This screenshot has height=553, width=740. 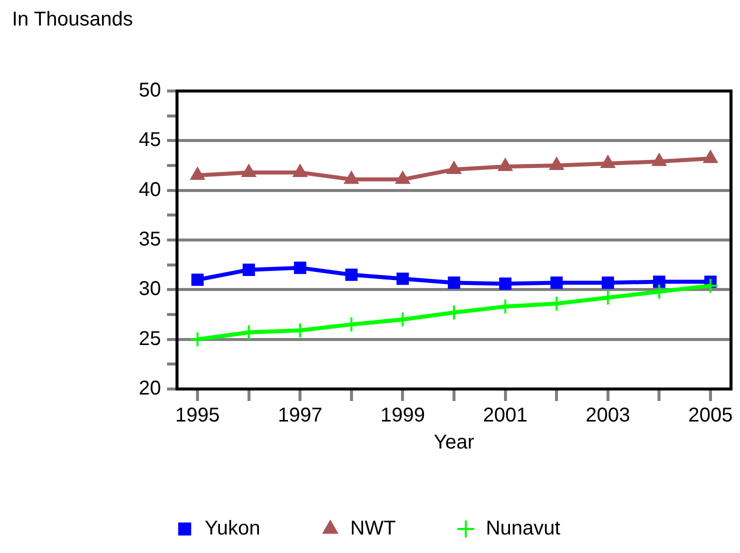 What do you see at coordinates (402, 415) in the screenshot?
I see `x-tick-label: 1999` at bounding box center [402, 415].